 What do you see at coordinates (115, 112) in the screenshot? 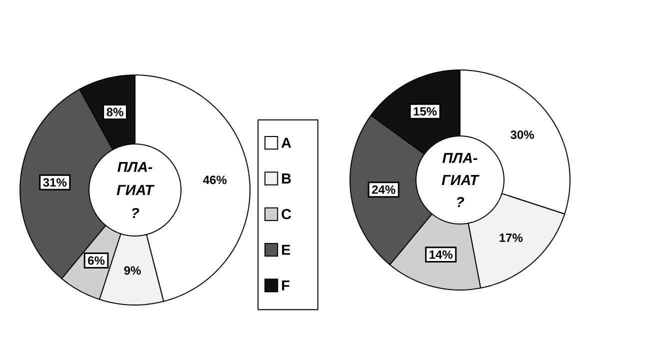
I see `data-label: 8%` at bounding box center [115, 112].